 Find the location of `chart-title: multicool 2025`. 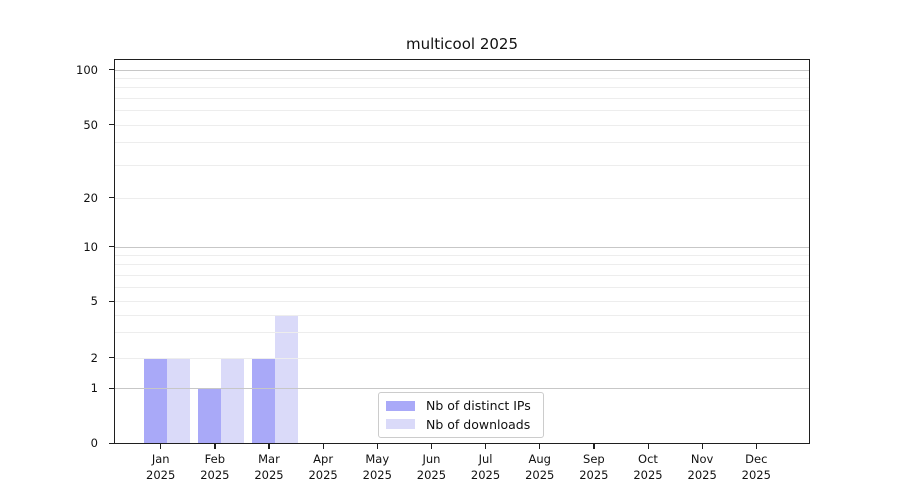

chart-title: multicool 2025 is located at coordinates (462, 44).